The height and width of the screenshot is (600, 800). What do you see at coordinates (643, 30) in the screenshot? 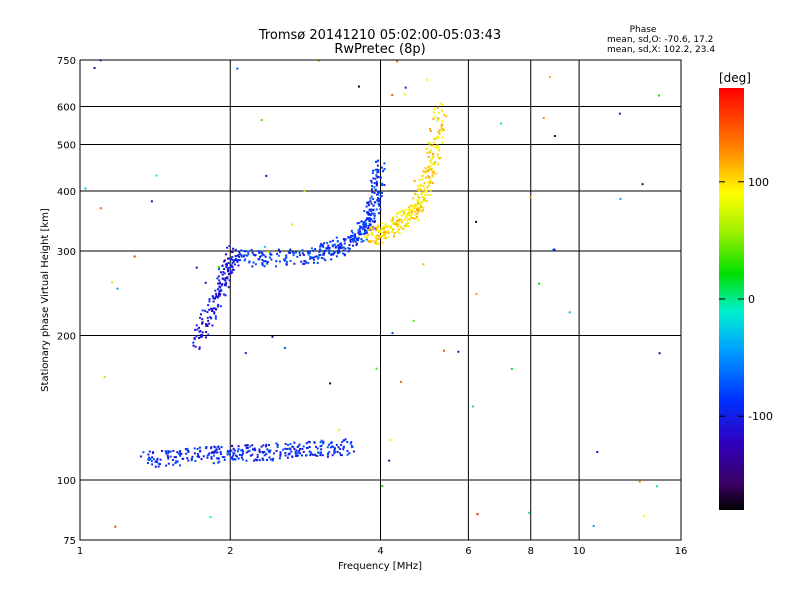
I see `stats-title: Phase` at bounding box center [643, 30].